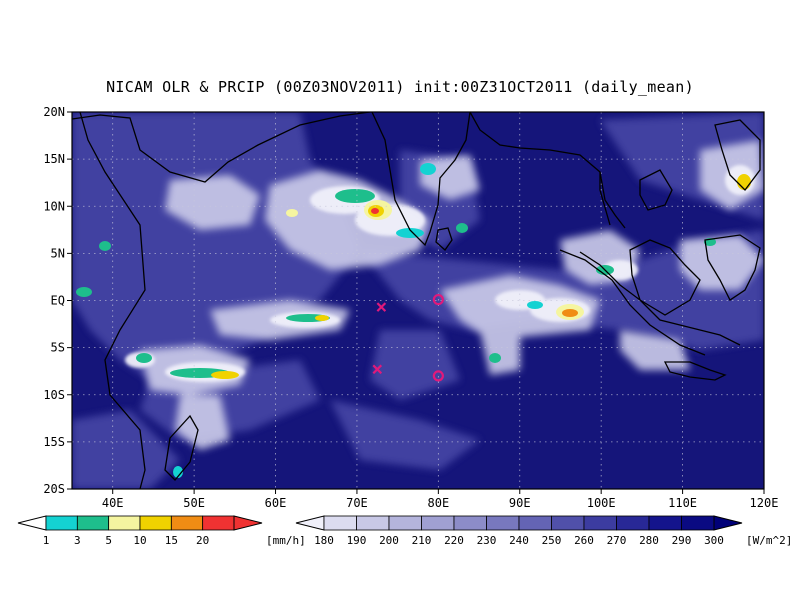 Image resolution: width=800 pixels, height=600 pixels. I want to click on colorbar-label: 3, so click(77, 540).